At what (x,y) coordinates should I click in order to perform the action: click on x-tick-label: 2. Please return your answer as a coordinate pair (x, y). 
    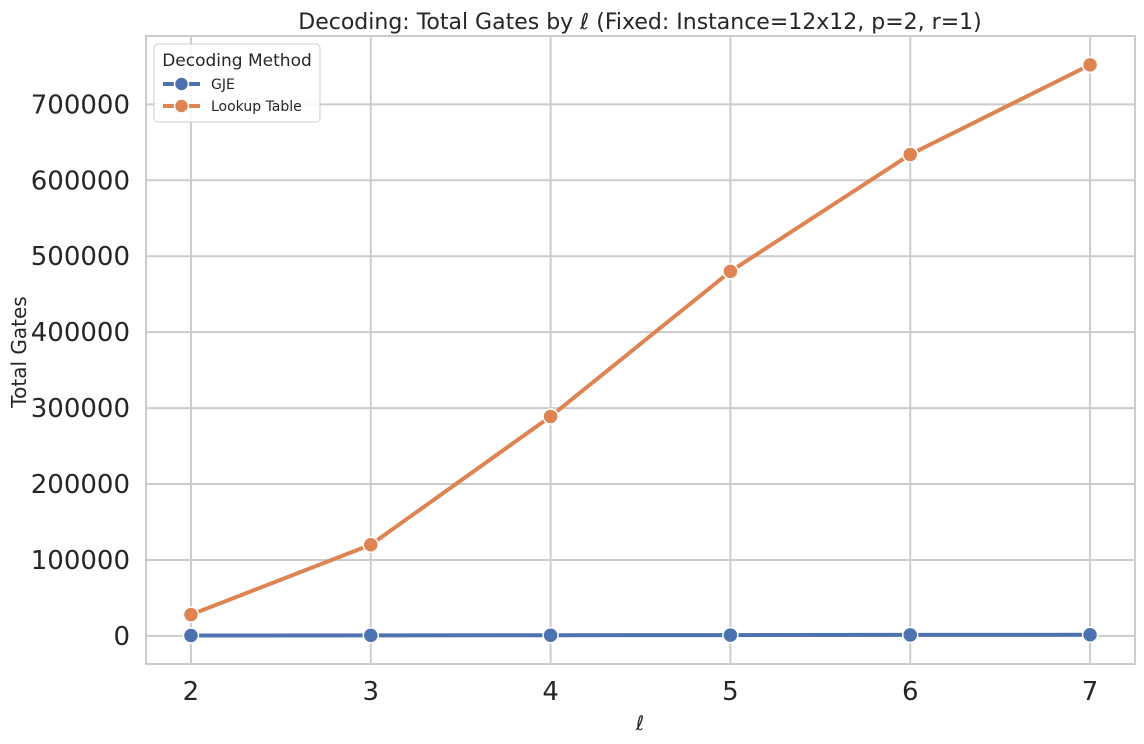
    Looking at the image, I should click on (191, 692).